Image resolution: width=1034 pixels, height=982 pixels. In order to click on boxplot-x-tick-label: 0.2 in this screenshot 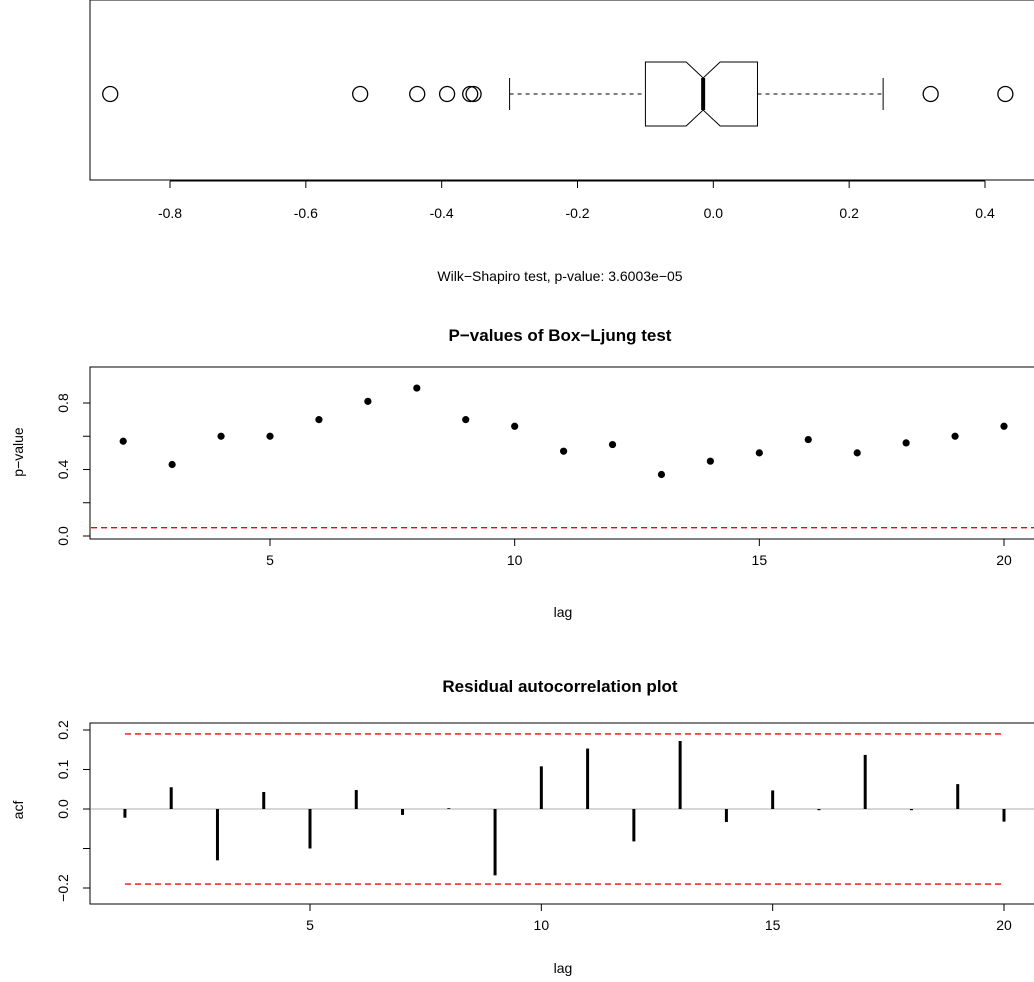, I will do `click(849, 213)`.